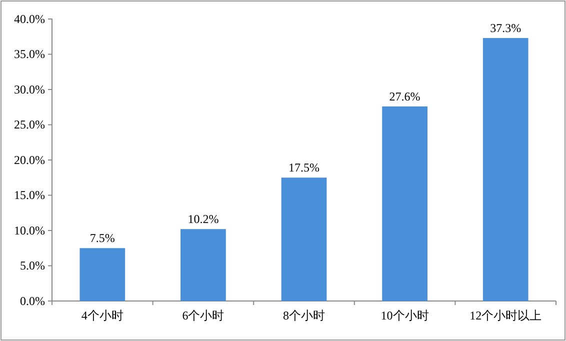  I want to click on data-label: 37.3%, so click(506, 28).